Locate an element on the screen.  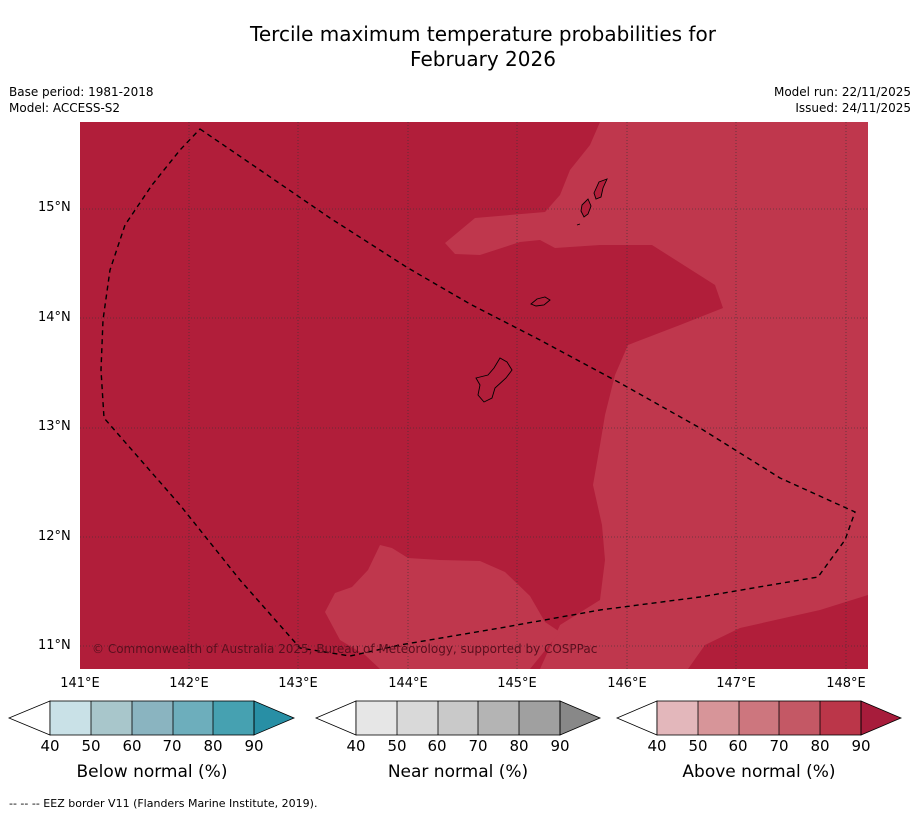
lat-label-11n: 11°N is located at coordinates (54, 645).